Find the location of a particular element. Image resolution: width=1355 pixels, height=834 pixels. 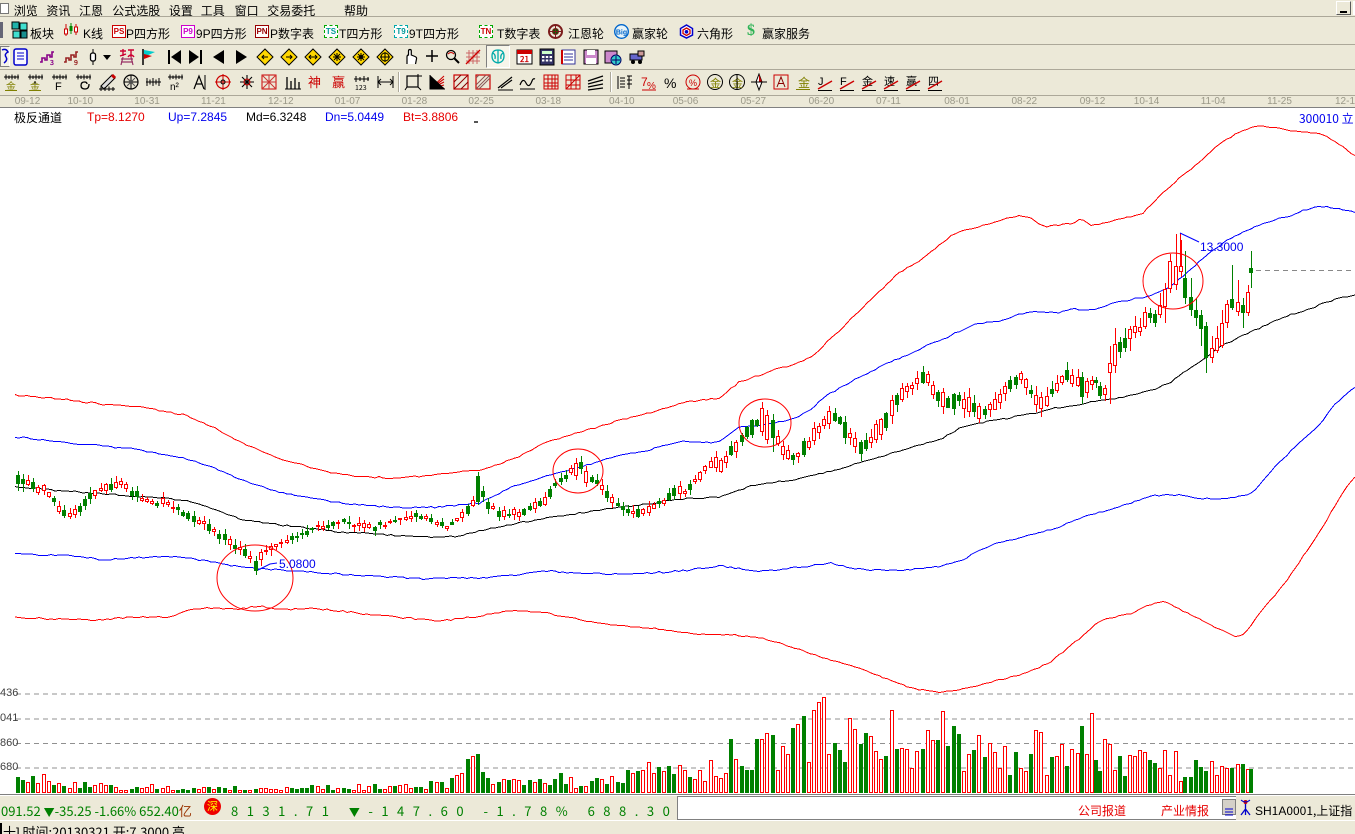

svg-text: 21 is located at coordinates (524, 59).